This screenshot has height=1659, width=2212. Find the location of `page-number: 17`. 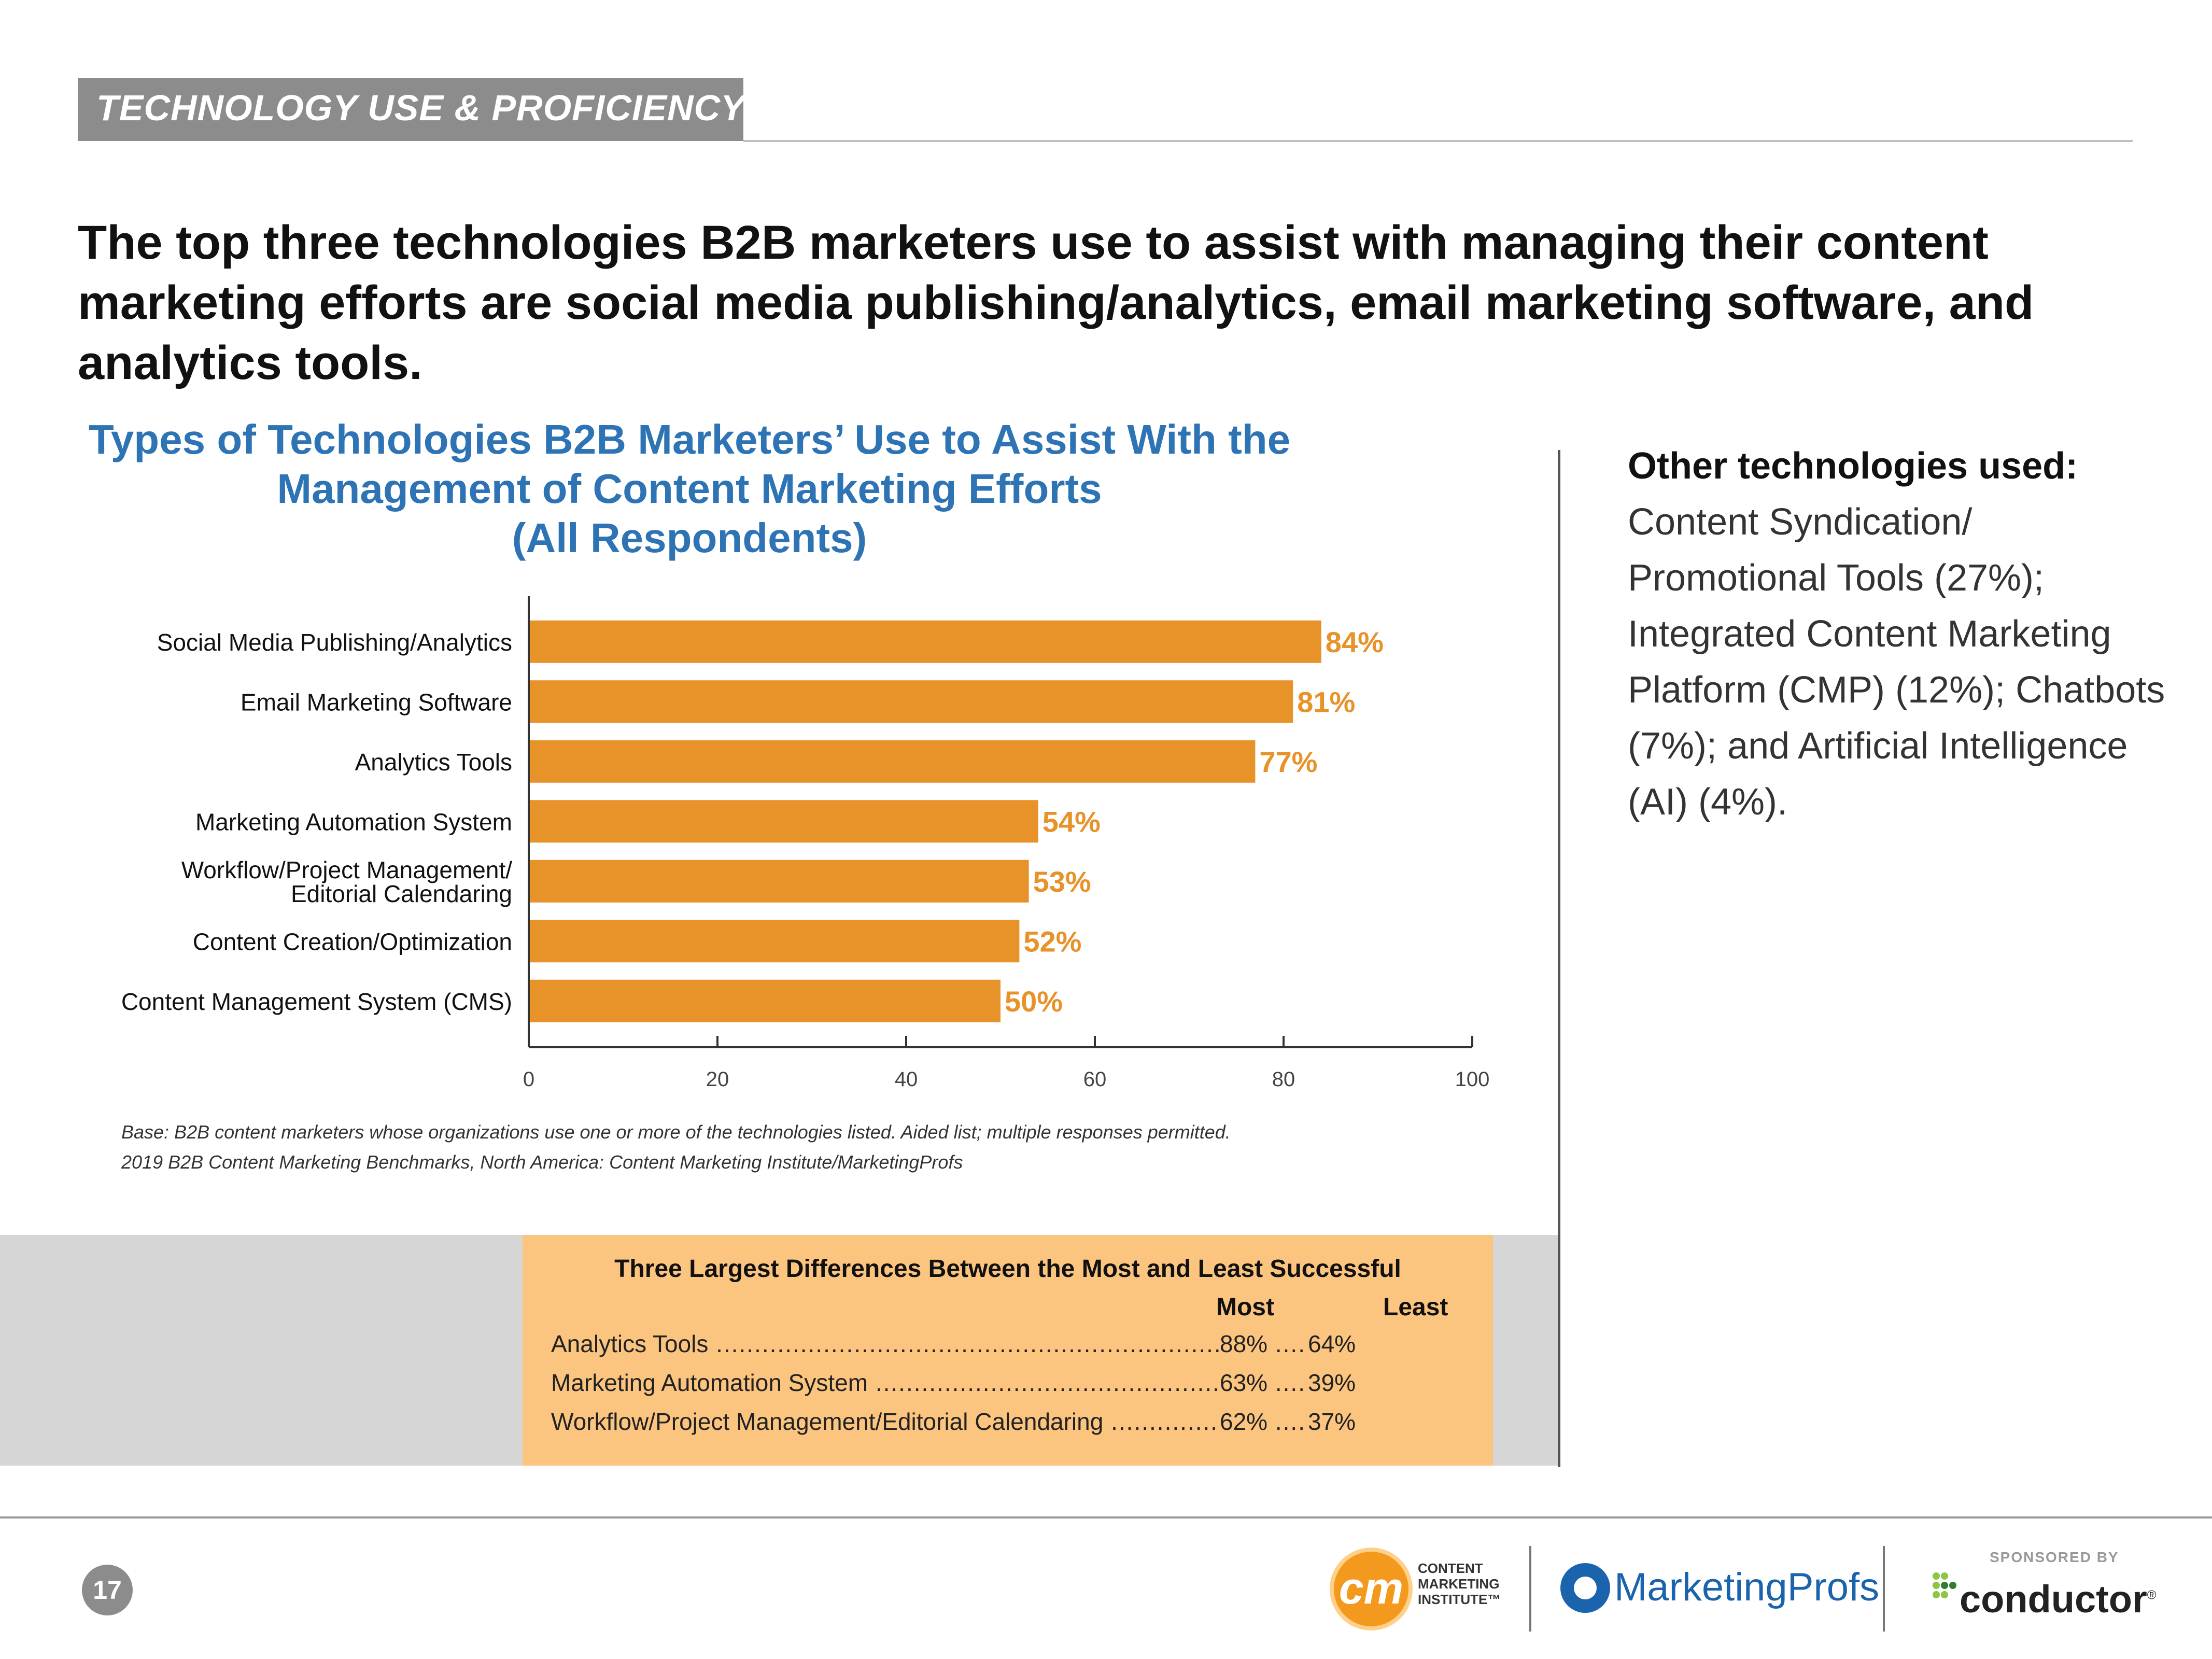

page-number: 17 is located at coordinates (107, 1590).